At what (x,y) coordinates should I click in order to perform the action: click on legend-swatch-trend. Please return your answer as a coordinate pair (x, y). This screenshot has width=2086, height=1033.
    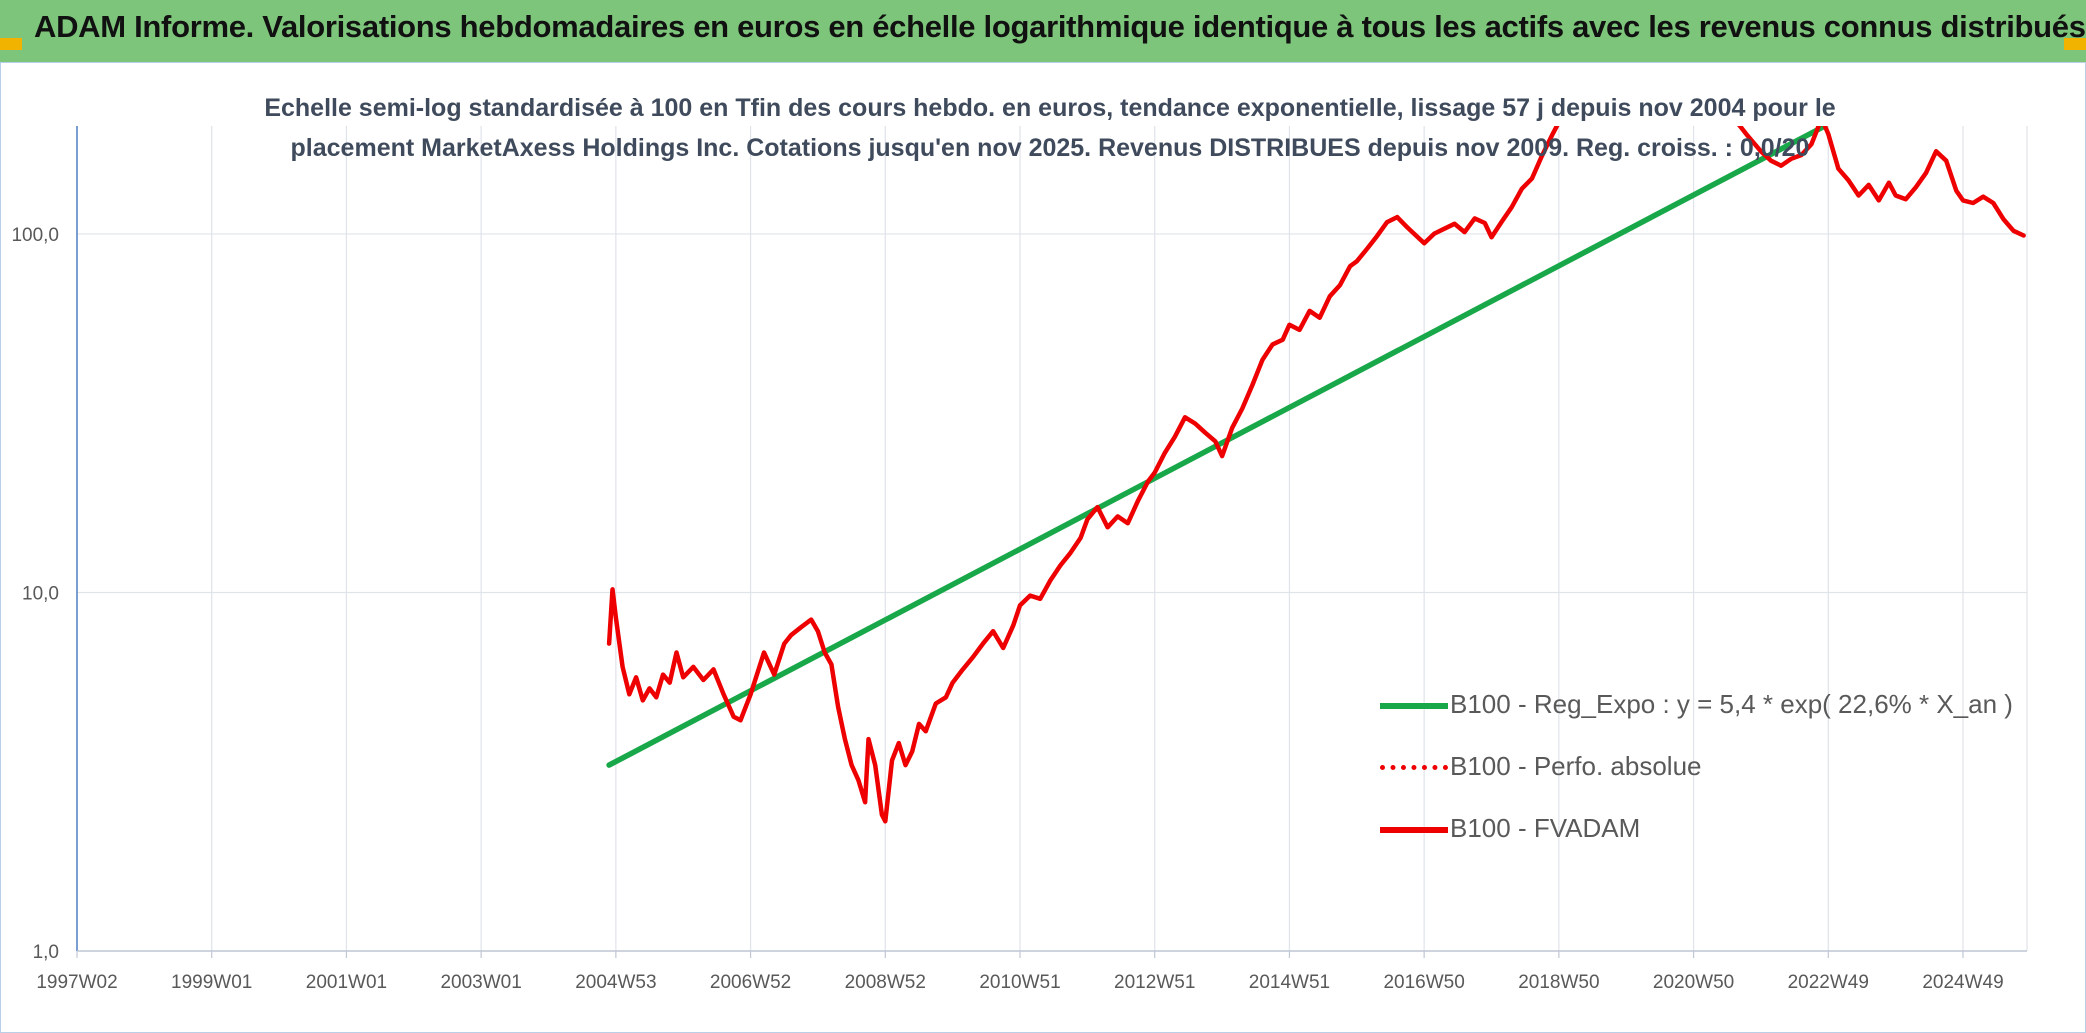
    Looking at the image, I should click on (1414, 706).